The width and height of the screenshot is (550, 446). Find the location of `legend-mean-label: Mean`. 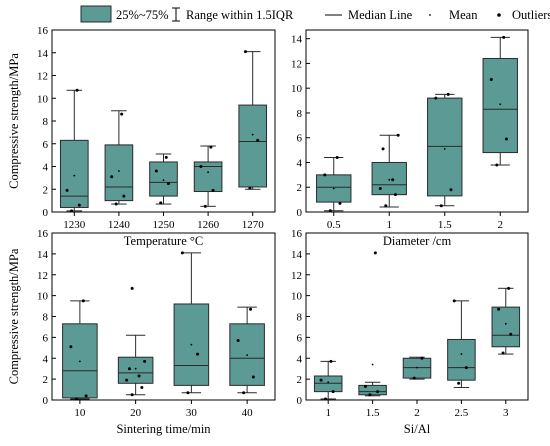

legend-mean-label: Mean is located at coordinates (463, 15).